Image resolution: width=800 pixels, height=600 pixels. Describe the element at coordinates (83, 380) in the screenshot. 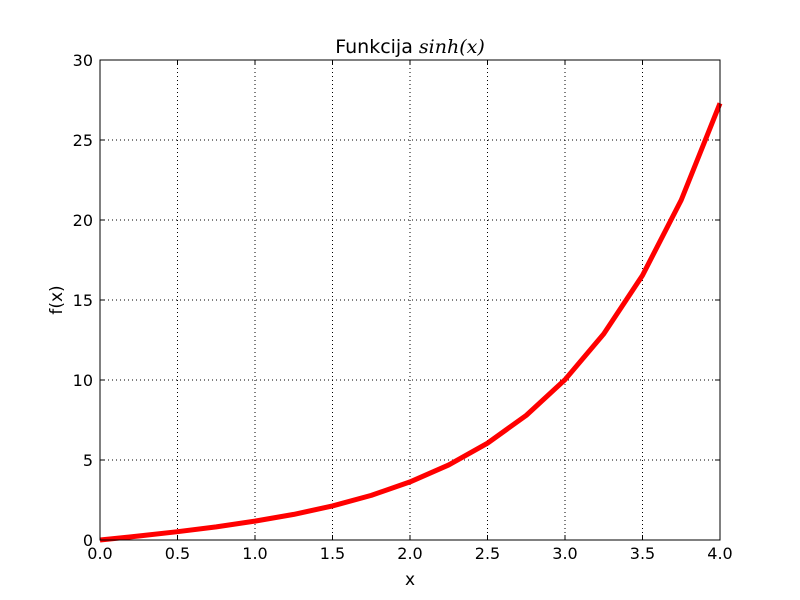

I see `y-tick-label: 10` at that location.